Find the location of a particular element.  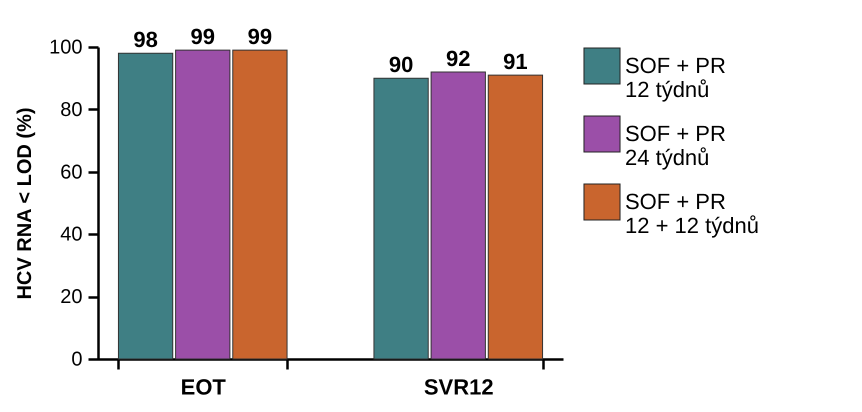

y-tick-label: 40 is located at coordinates (71, 235).